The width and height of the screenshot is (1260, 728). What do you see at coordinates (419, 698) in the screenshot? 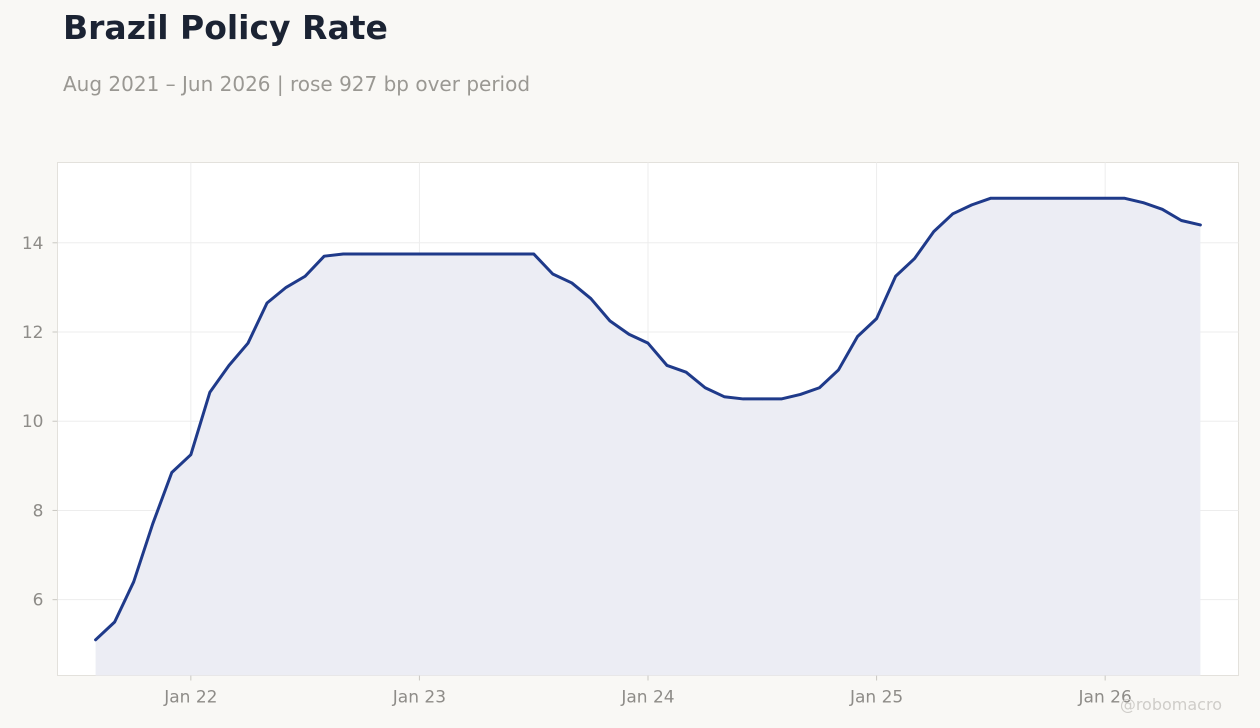
I see `x-tick-label: Jan 23` at bounding box center [419, 698].